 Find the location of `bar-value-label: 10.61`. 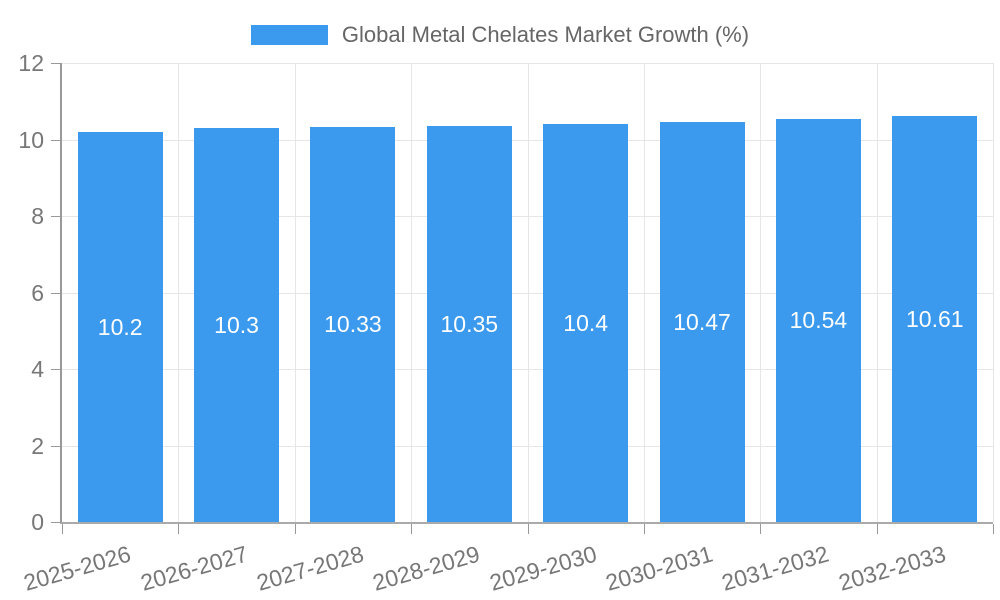

bar-value-label: 10.61 is located at coordinates (935, 319).